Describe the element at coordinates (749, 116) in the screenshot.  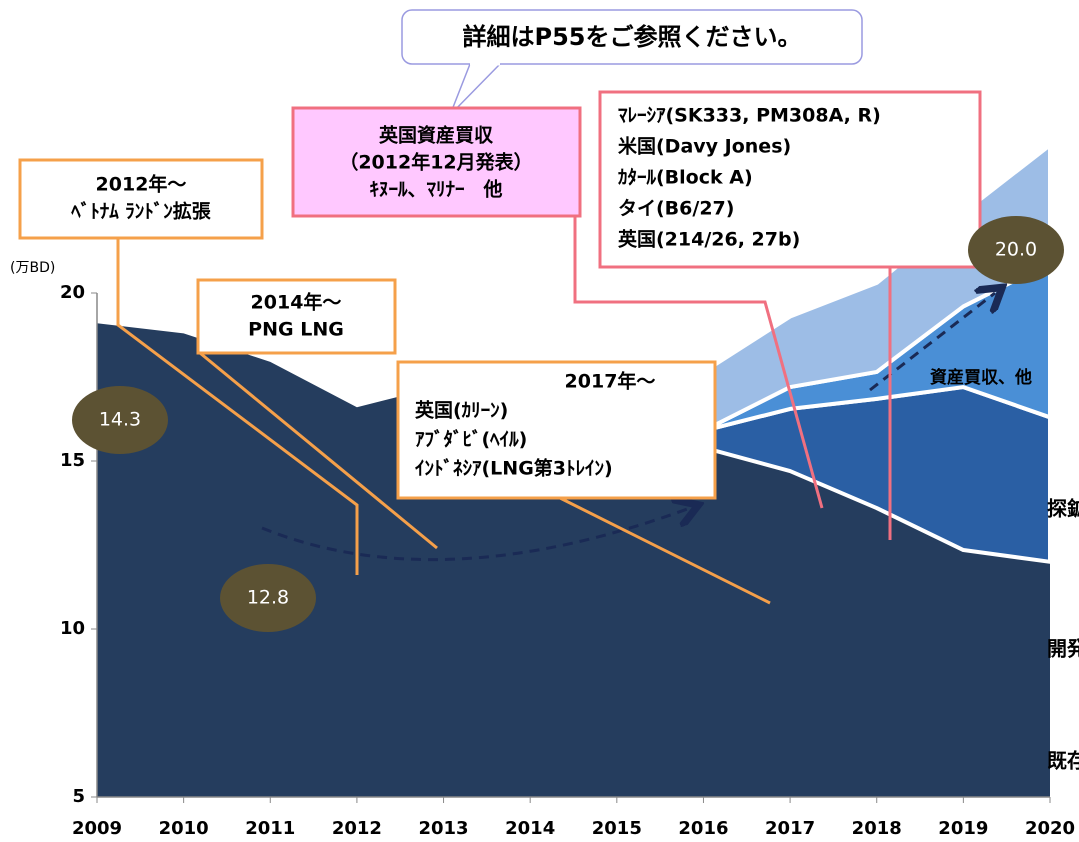
I see `annotation-text: ﾏﾚｰｼｱ(SK333, PM308A, R)` at that location.